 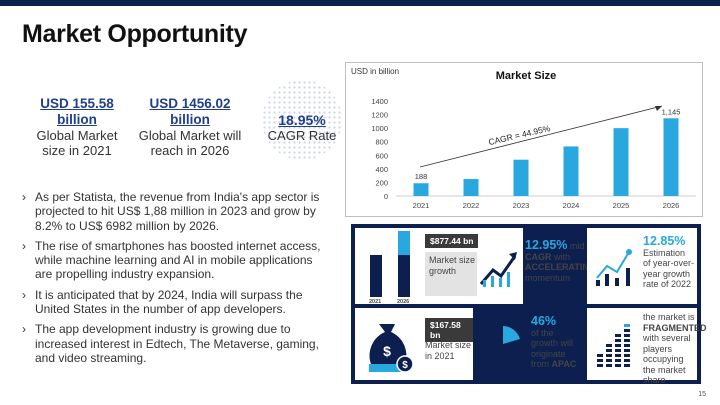 What do you see at coordinates (546, 245) in the screenshot?
I see `cagr-pct: 12.95%` at bounding box center [546, 245].